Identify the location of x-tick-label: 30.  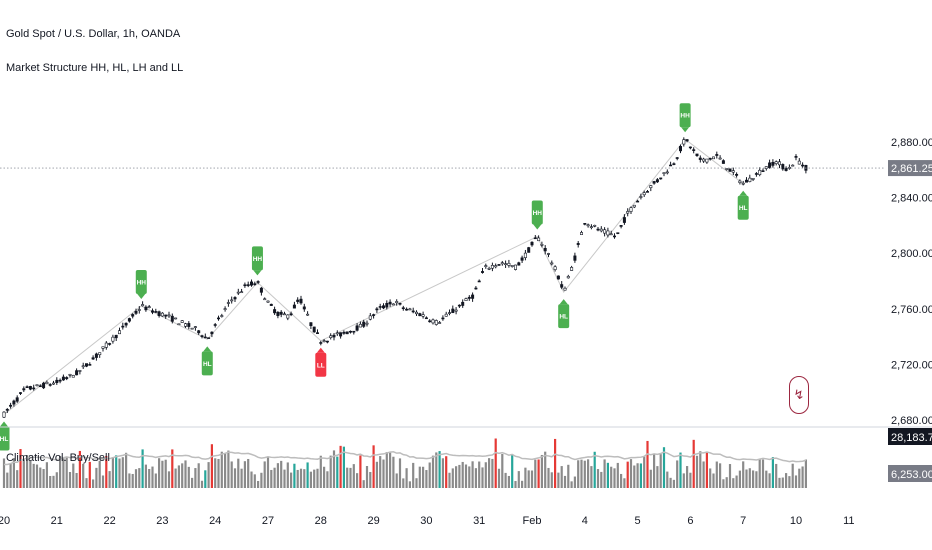
(426, 521).